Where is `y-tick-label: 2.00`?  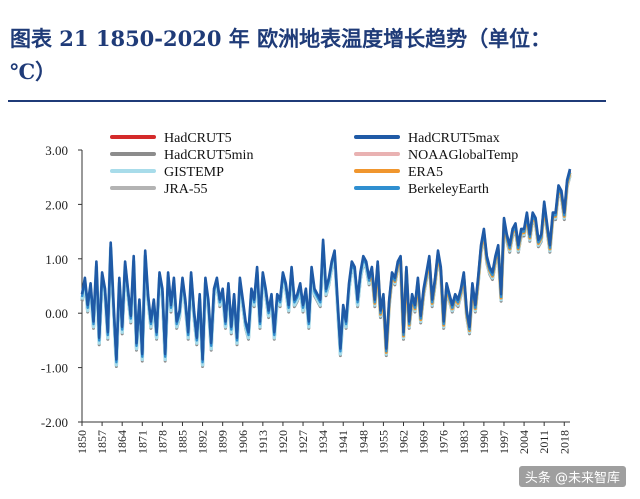
y-tick-label: 2.00 is located at coordinates (56, 204).